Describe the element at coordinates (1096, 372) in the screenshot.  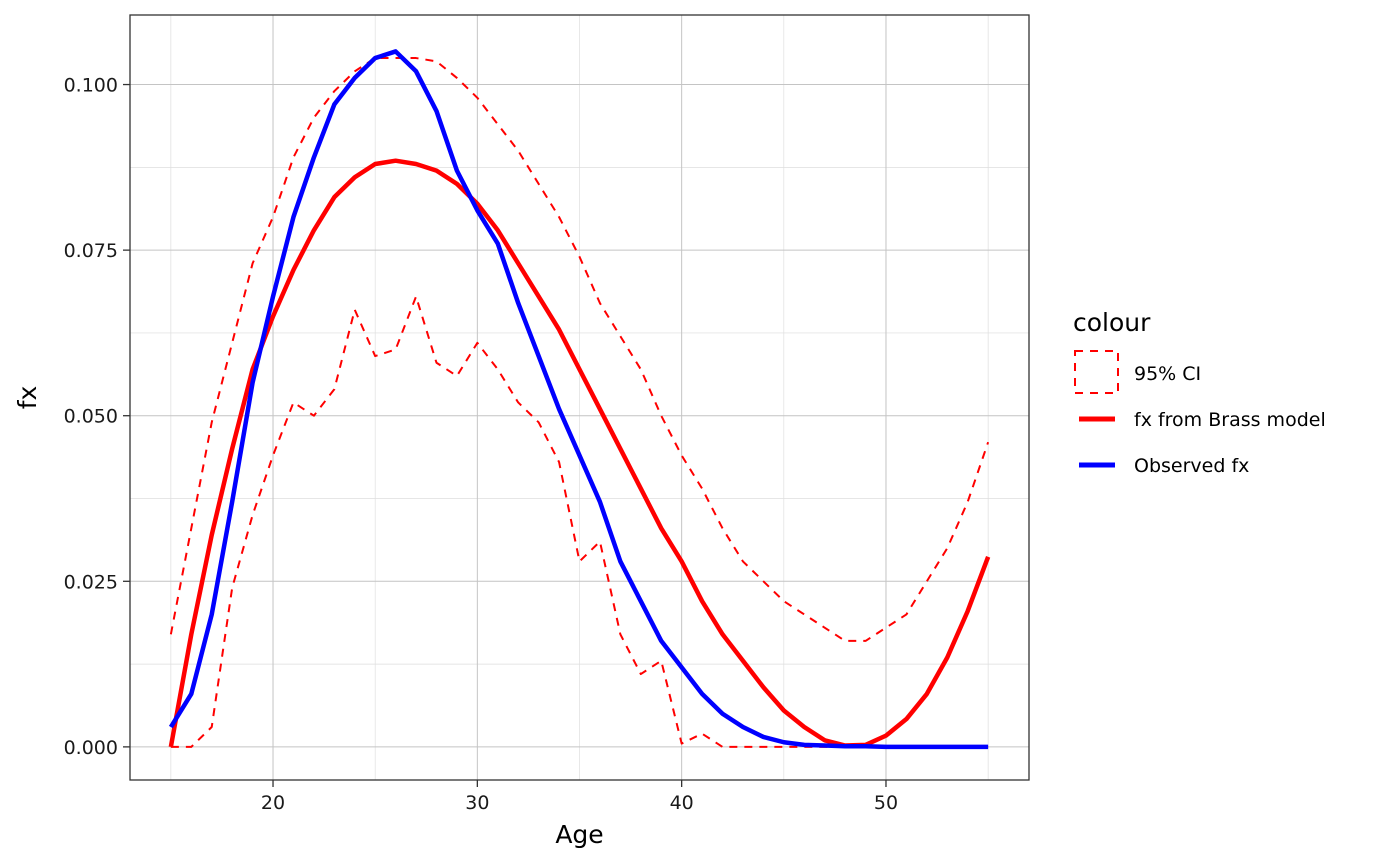
I see `legend-key-ci` at that location.